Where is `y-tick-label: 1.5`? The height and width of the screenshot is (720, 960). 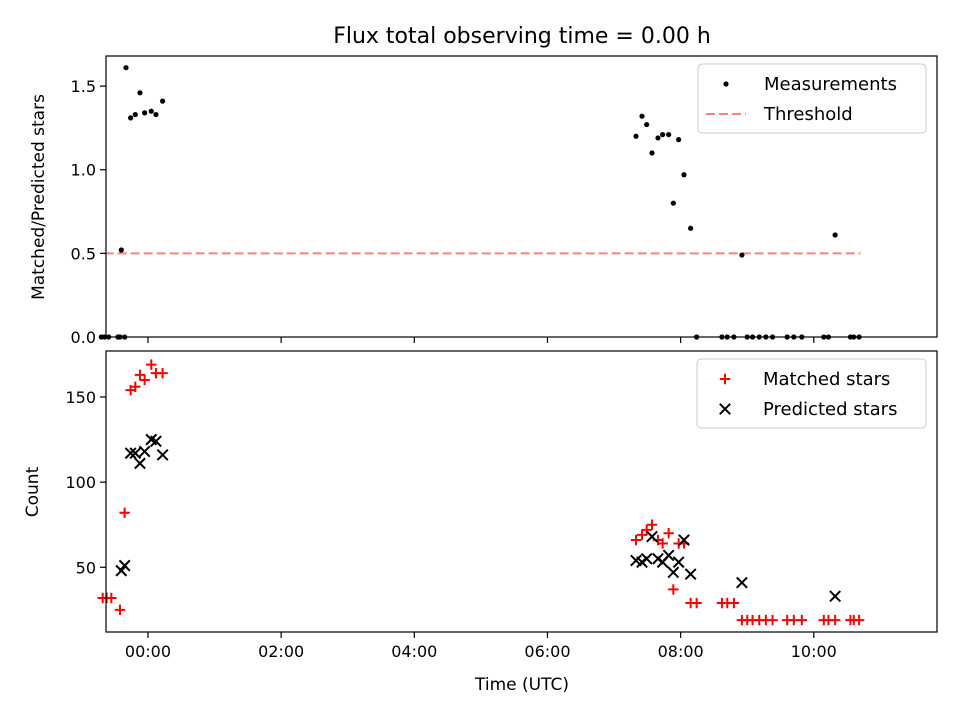
y-tick-label: 1.5 is located at coordinates (83, 86).